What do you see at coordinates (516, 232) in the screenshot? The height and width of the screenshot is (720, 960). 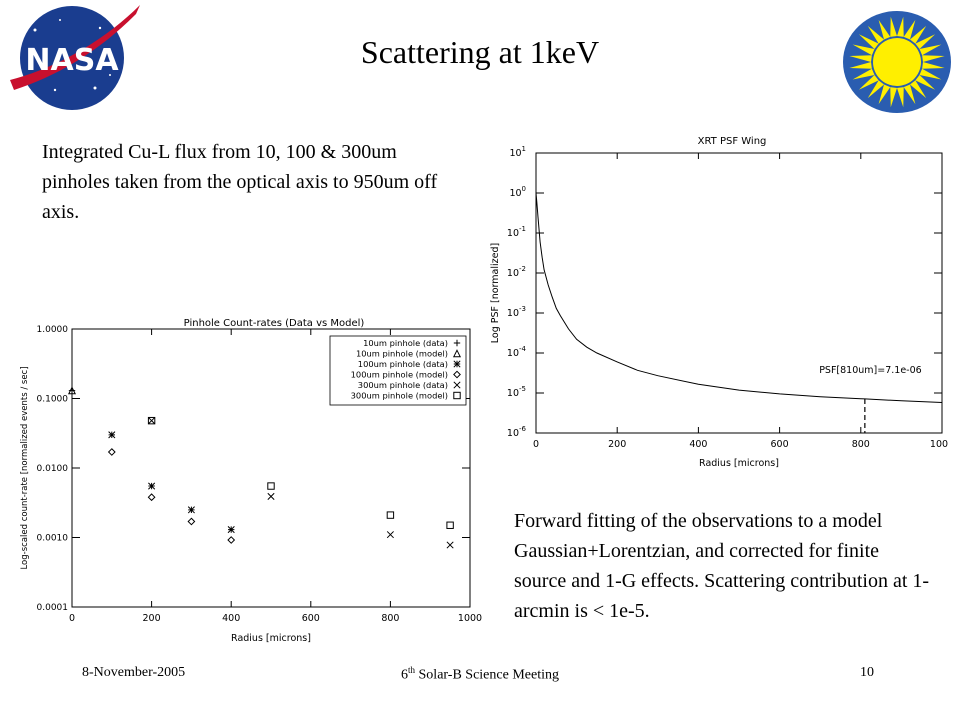 I see `psf-y-tick-label: 10⁻¹` at bounding box center [516, 232].